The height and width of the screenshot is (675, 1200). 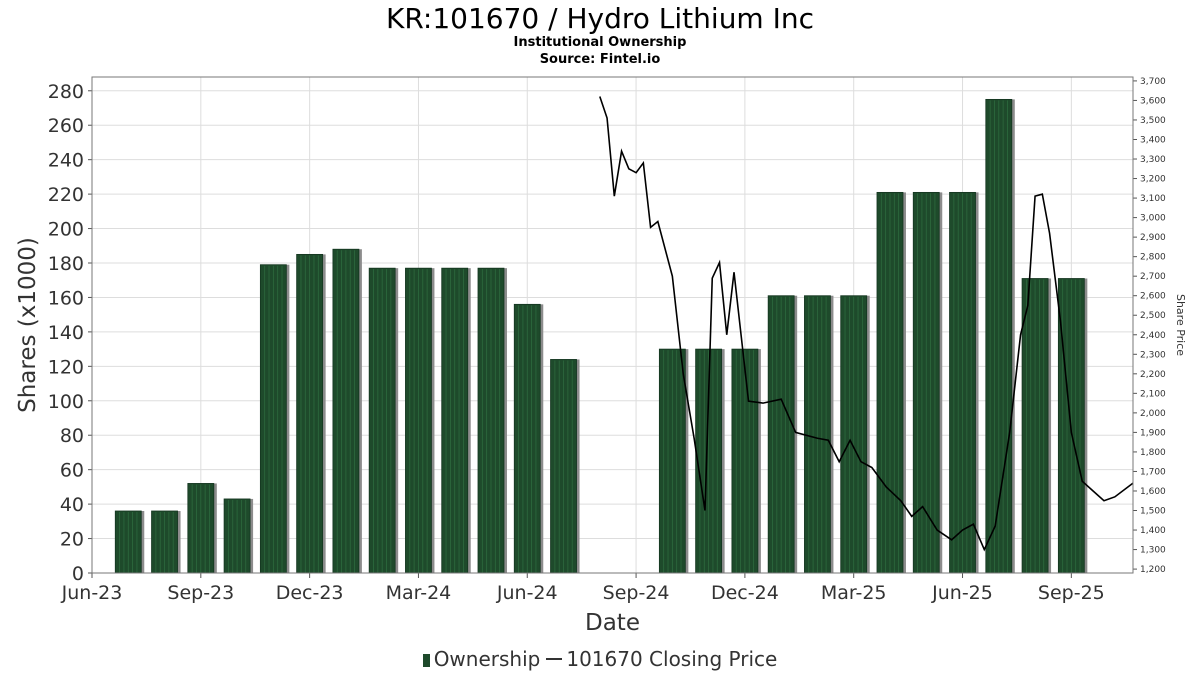 I want to click on chart-source: Source: Fintel.io, so click(x=600, y=59).